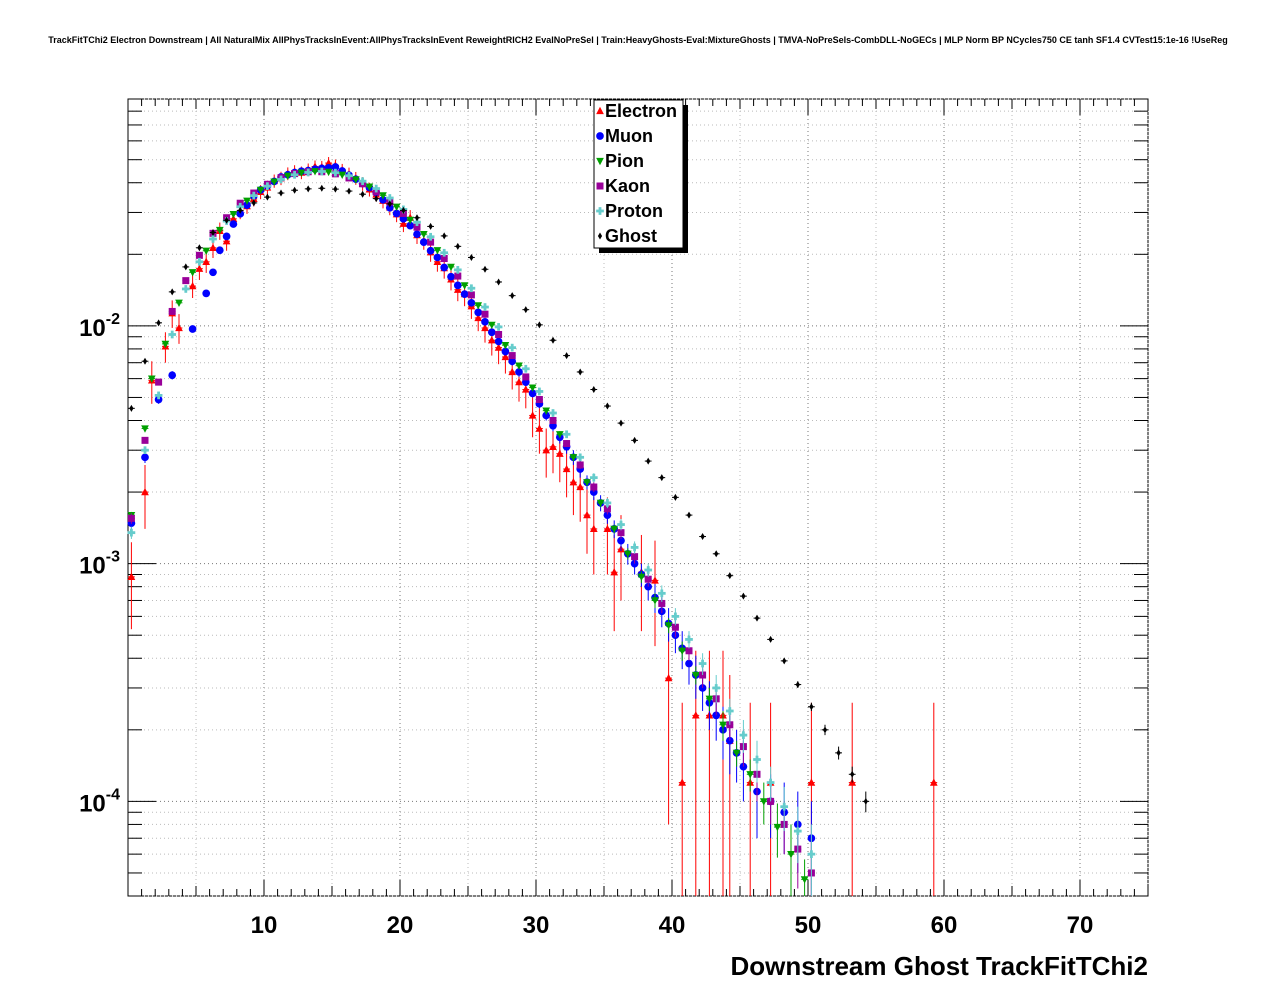 The width and height of the screenshot is (1276, 1001). Describe the element at coordinates (634, 211) in the screenshot. I see `legend-label-proton: Proton` at that location.